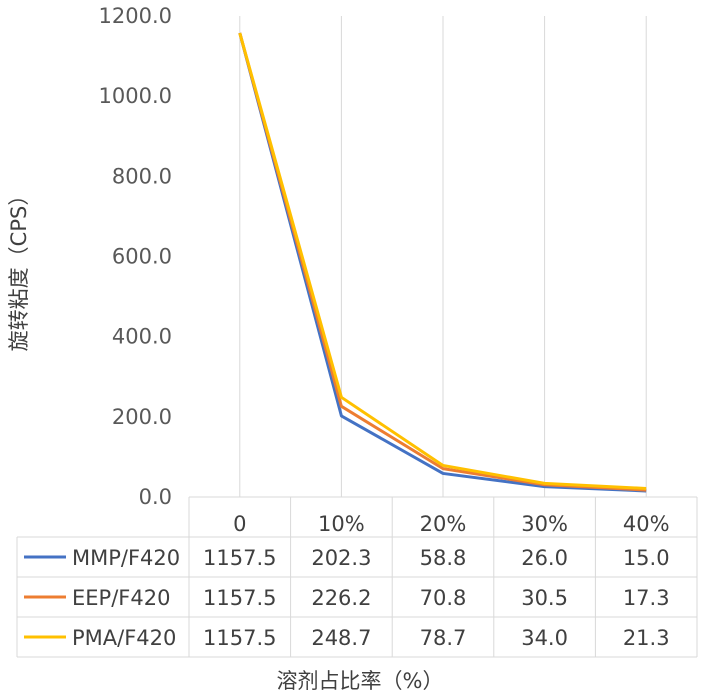 The width and height of the screenshot is (703, 694). I want to click on y-tick-labels: 0.0 200.0 400.0 600.0 800.0 1000.0 1200.0, so click(135, 256).